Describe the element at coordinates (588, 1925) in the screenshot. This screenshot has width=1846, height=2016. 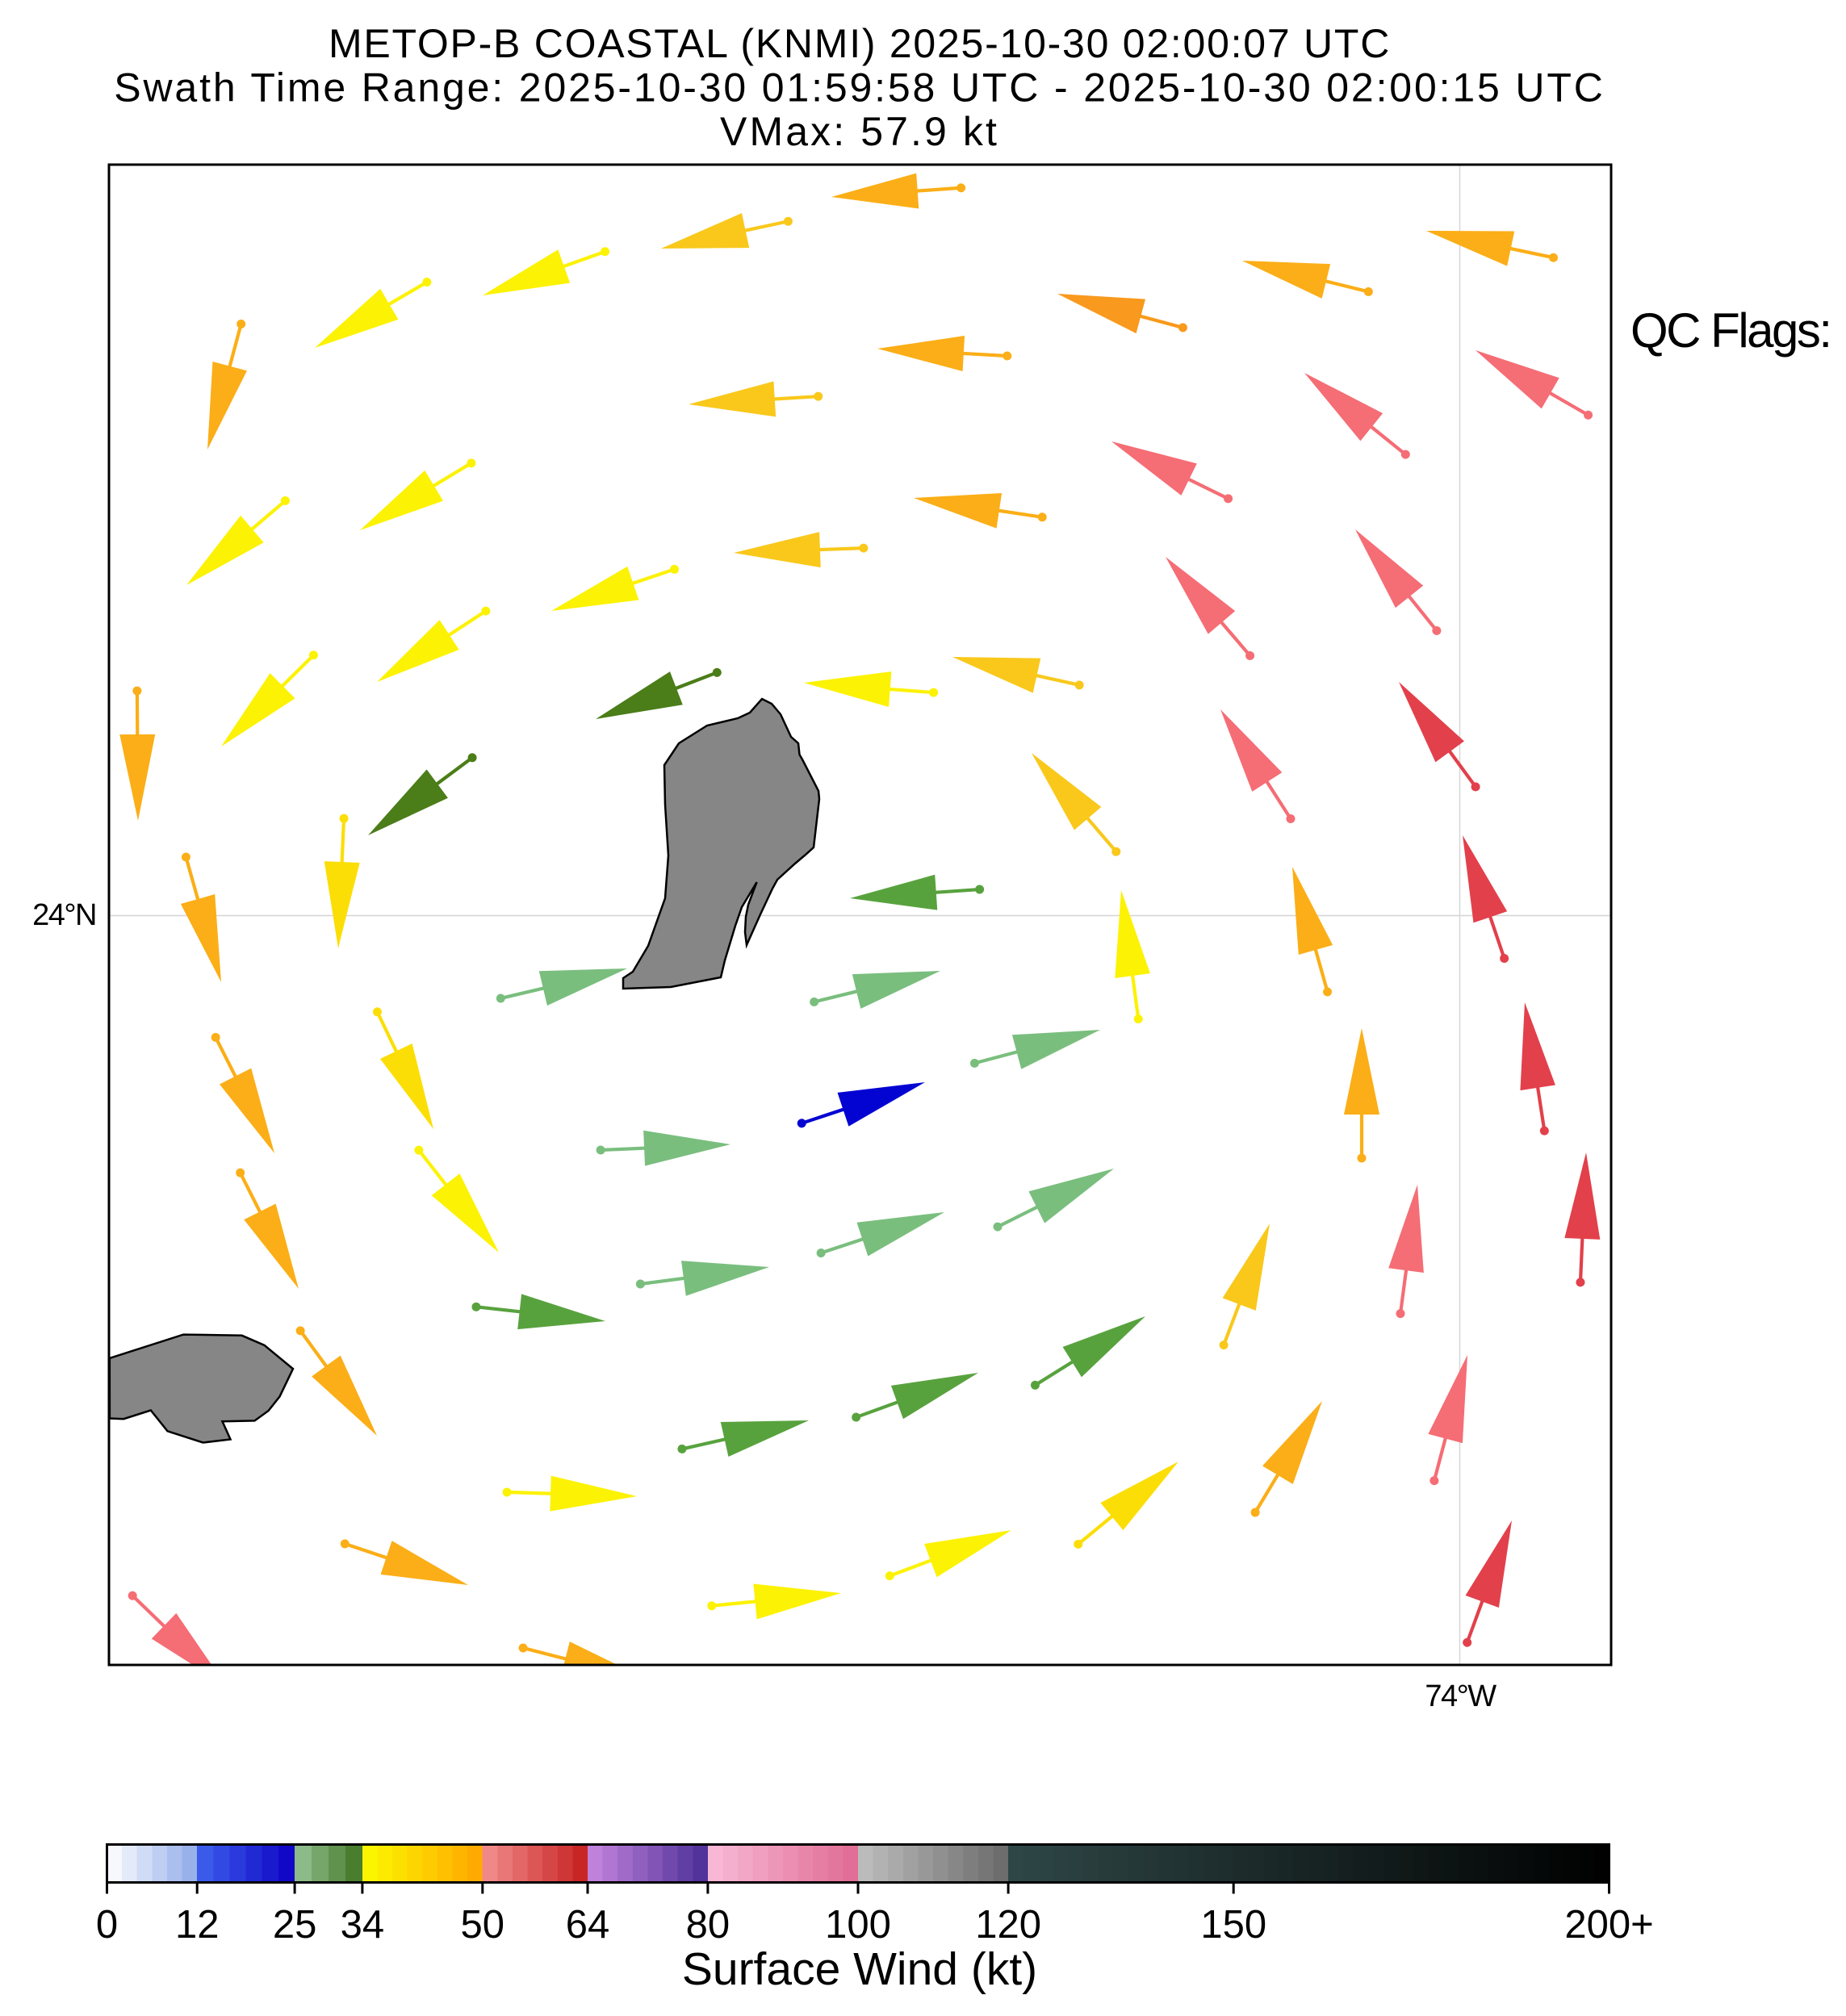
I see `svg-text: 64` at that location.